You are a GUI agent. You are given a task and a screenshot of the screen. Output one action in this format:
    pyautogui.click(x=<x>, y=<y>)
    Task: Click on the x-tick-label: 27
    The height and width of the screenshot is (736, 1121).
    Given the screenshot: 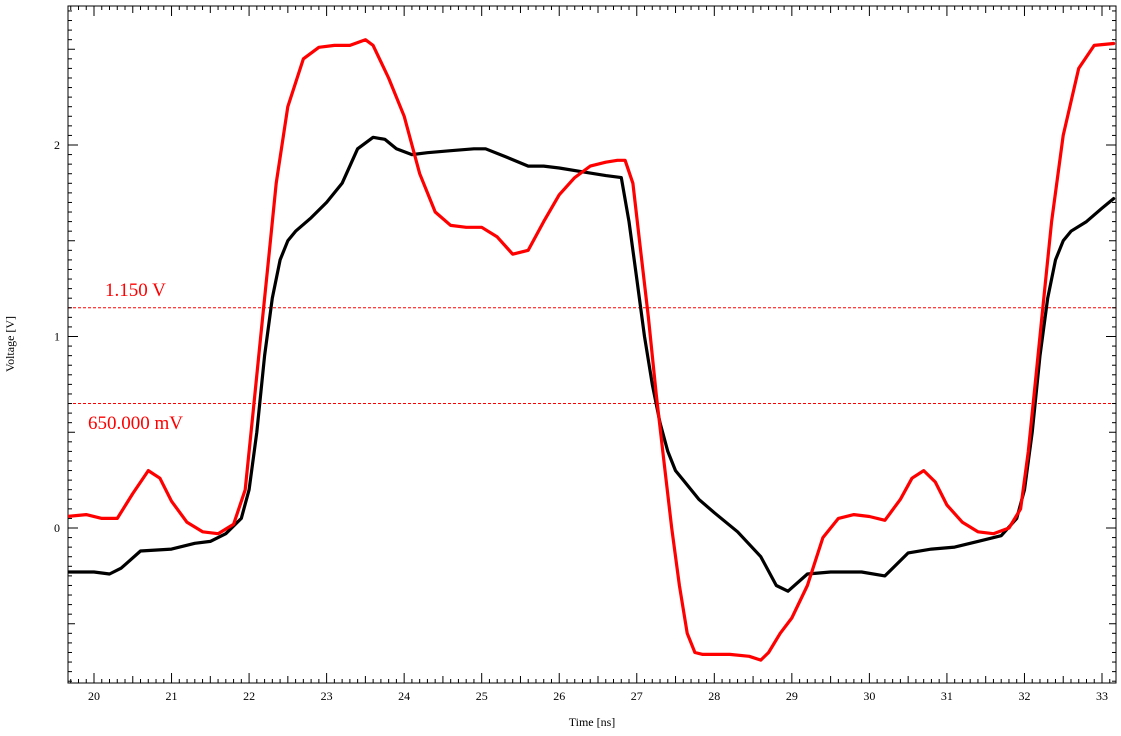 What is the action you would take?
    pyautogui.click(x=637, y=696)
    